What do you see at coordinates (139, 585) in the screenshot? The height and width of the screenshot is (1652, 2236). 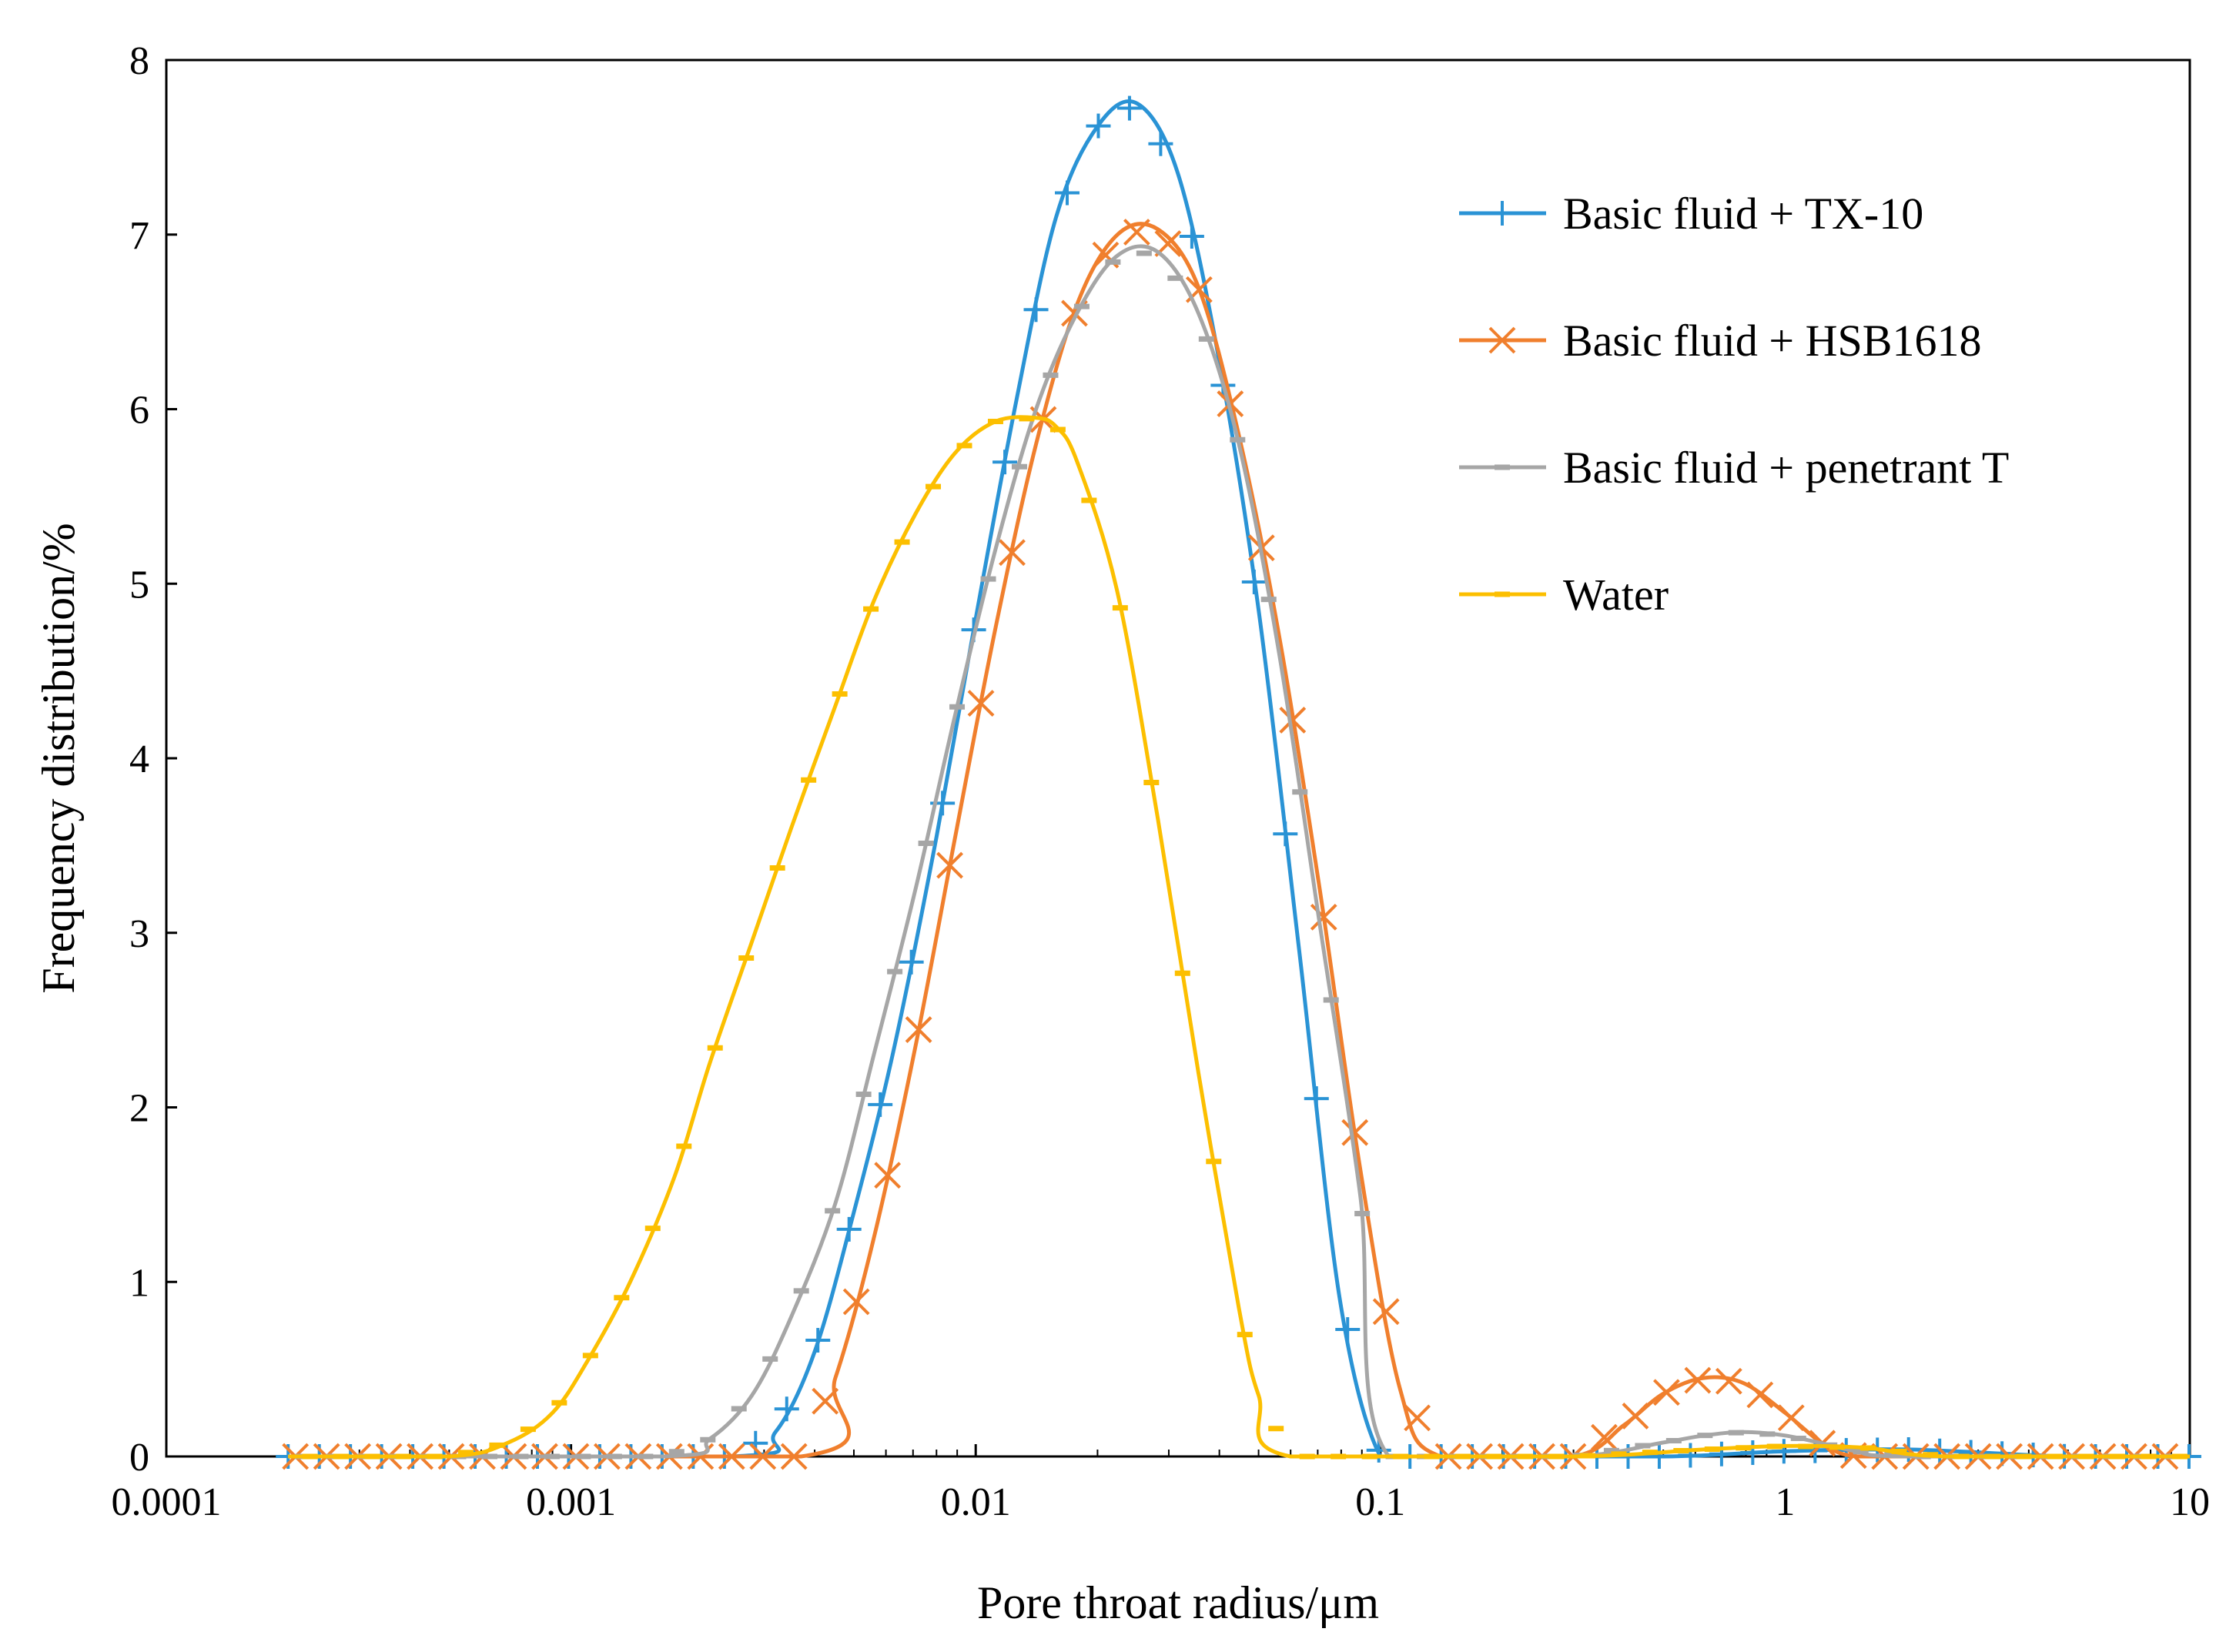 I see `y-tick-label: 5` at bounding box center [139, 585].